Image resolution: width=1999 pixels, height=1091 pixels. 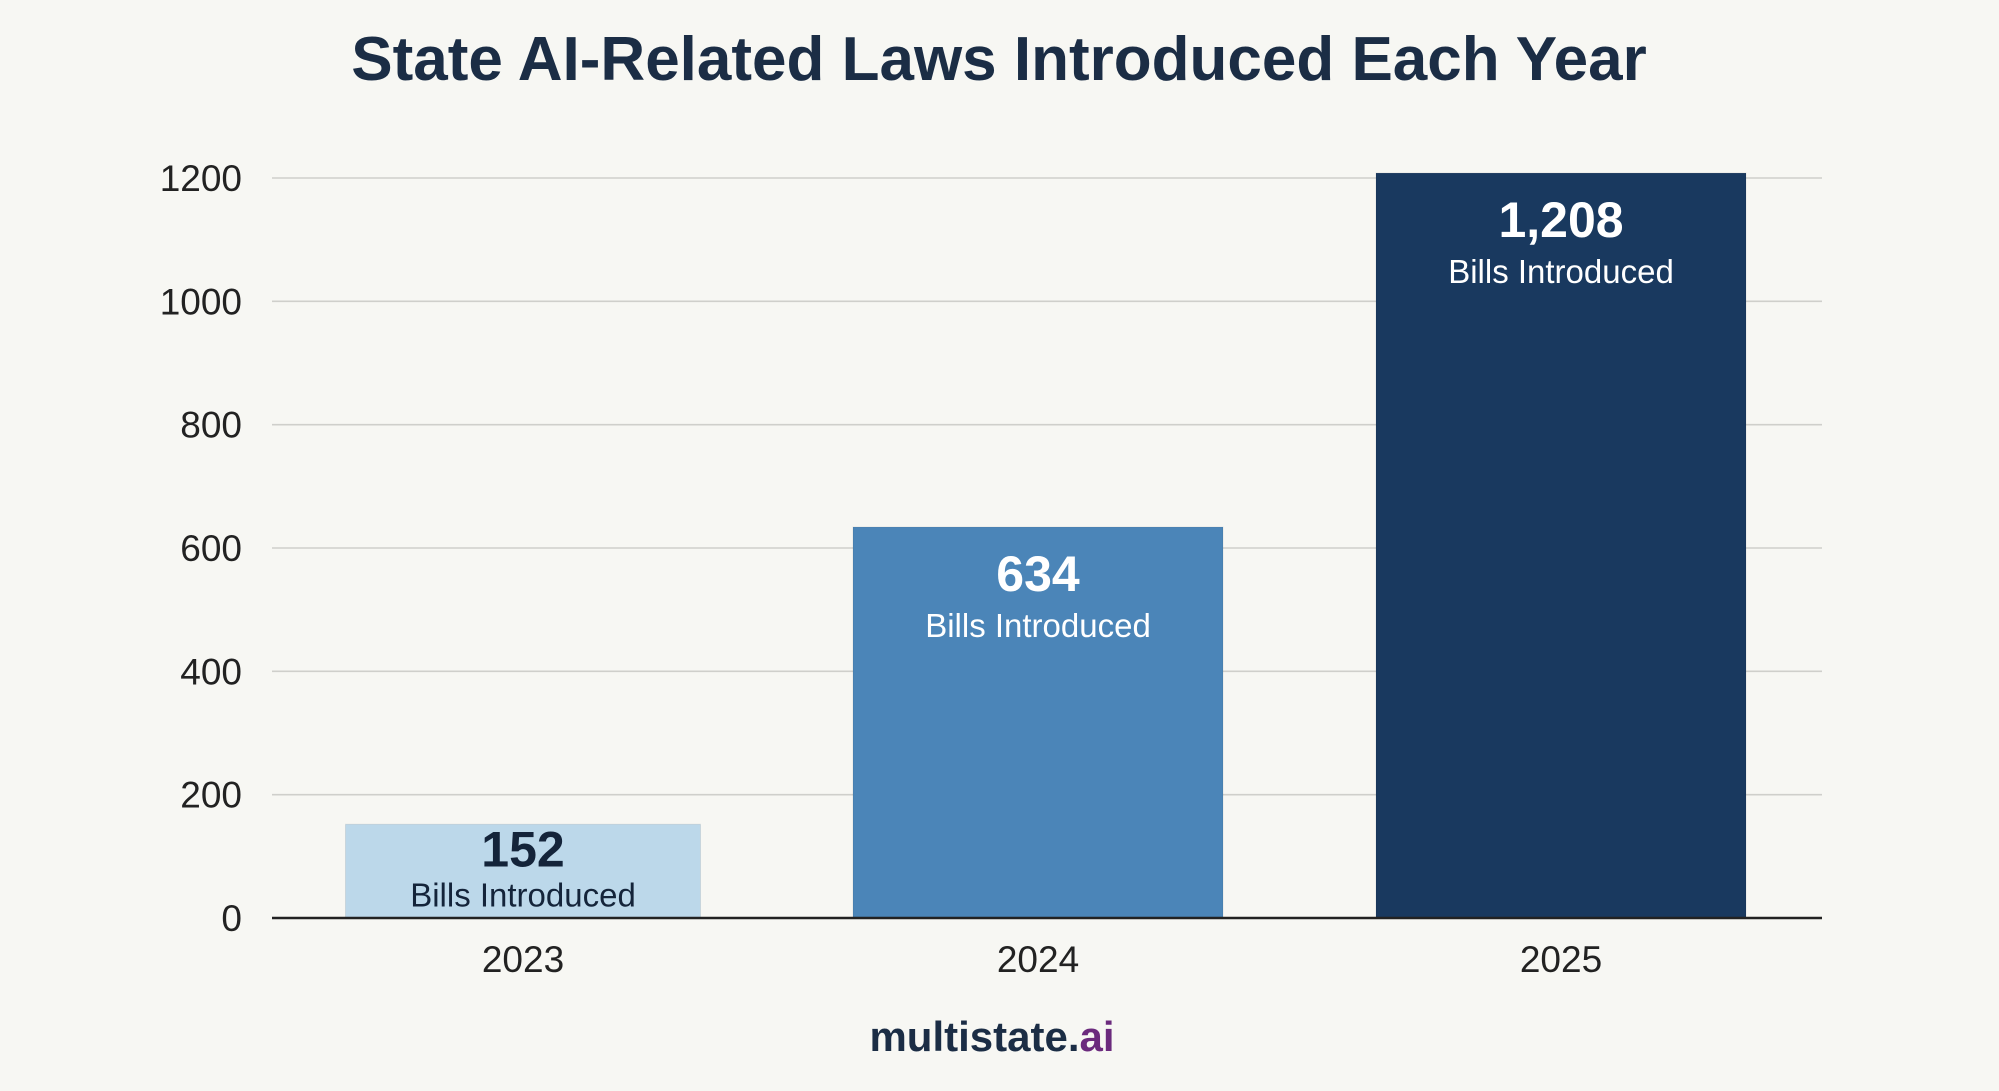 What do you see at coordinates (201, 178) in the screenshot?
I see `y-tick-label: 1200` at bounding box center [201, 178].